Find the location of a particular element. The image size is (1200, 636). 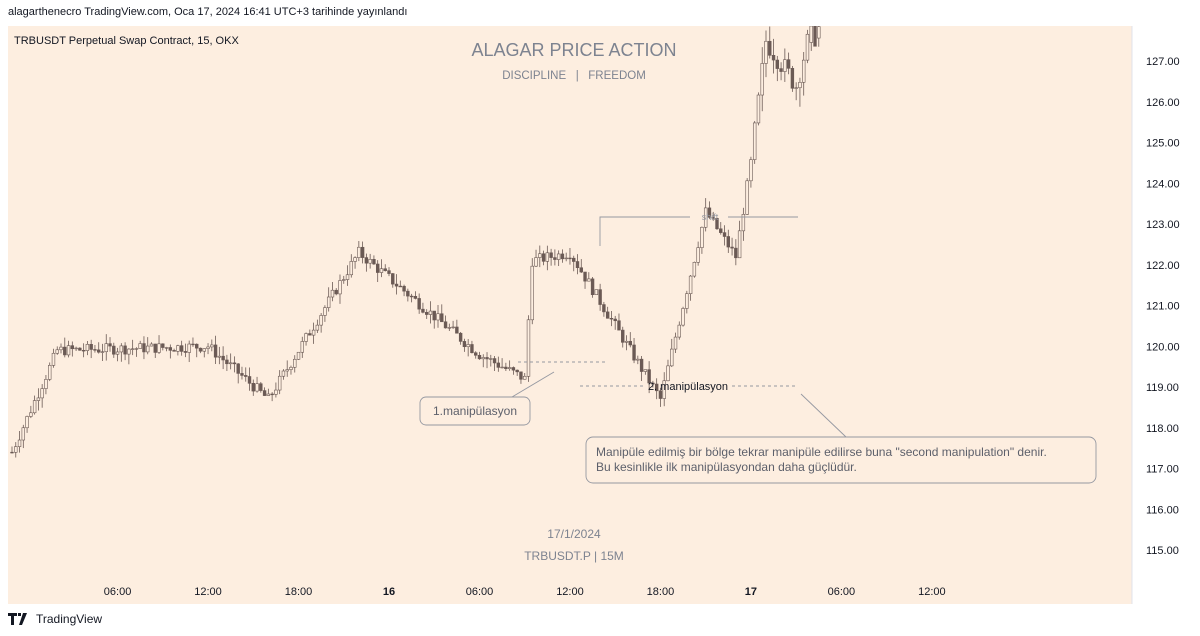

time-tick-label: 17 is located at coordinates (751, 592).